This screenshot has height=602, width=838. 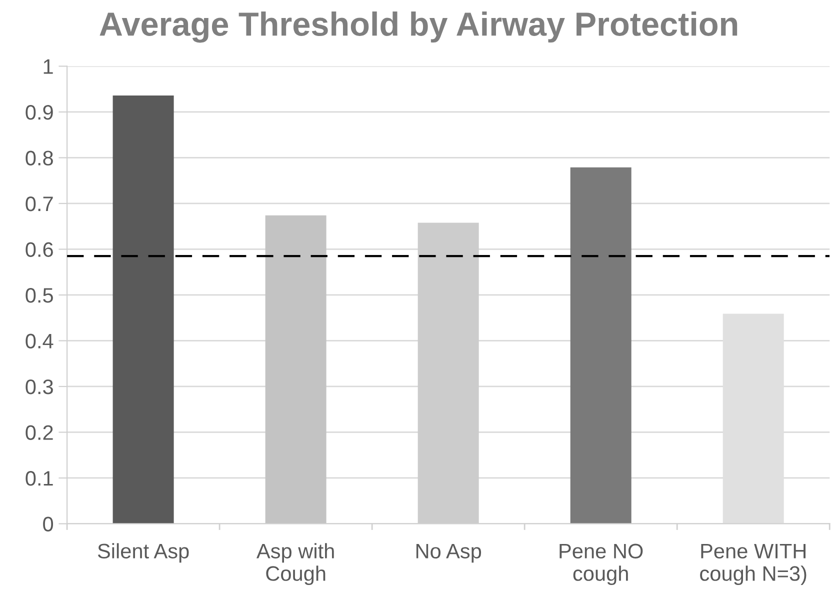 What do you see at coordinates (601, 565) in the screenshot?
I see `x-tick-label: Pene NO cough` at bounding box center [601, 565].